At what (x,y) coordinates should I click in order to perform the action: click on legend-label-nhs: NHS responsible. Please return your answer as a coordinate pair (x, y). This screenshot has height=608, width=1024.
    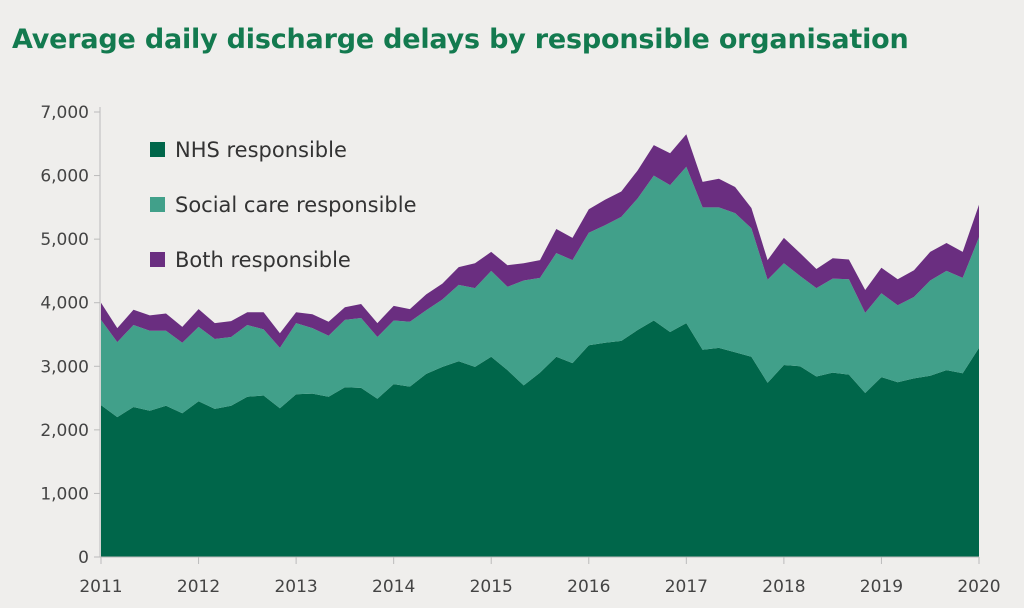
    Looking at the image, I should click on (261, 149).